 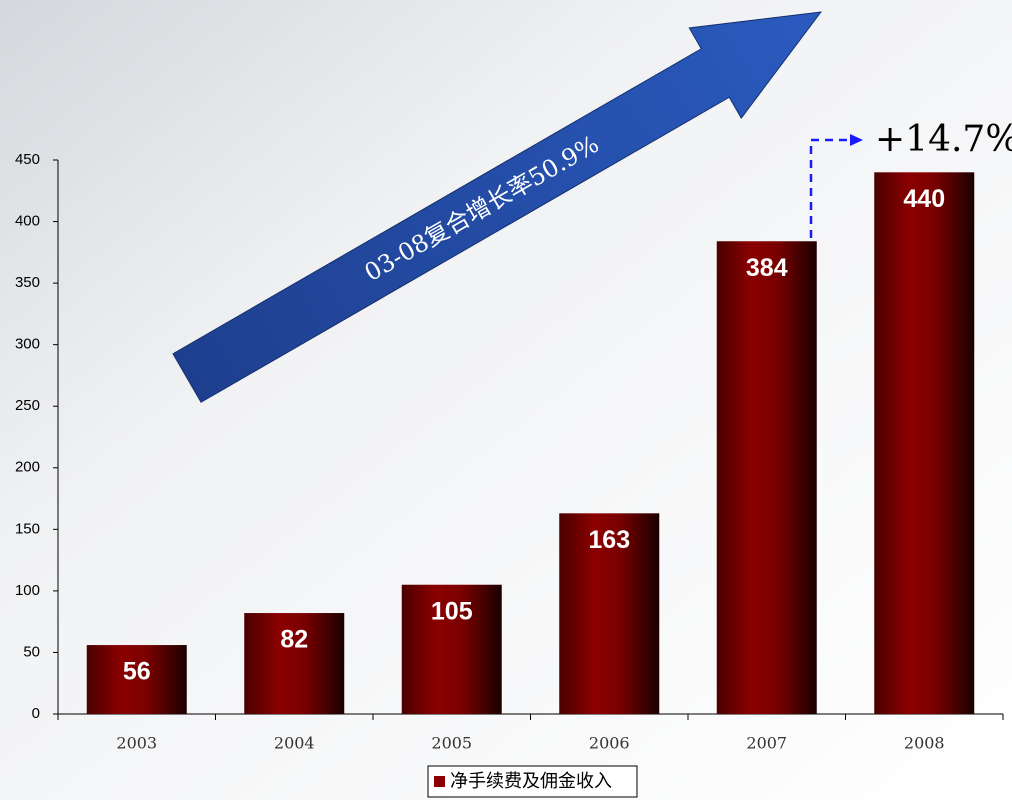 What do you see at coordinates (27, 159) in the screenshot?
I see `y-tick-label: 450` at bounding box center [27, 159].